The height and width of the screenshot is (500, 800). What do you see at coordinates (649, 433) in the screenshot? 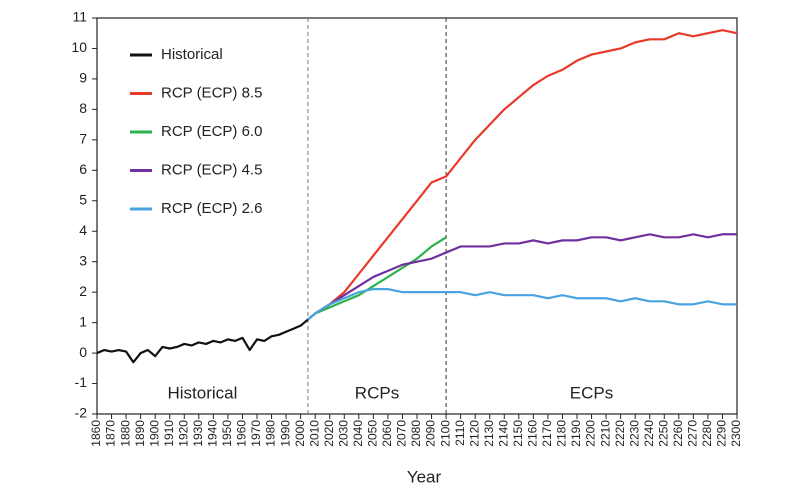
I see `x-tick-label: 2240` at bounding box center [649, 433].